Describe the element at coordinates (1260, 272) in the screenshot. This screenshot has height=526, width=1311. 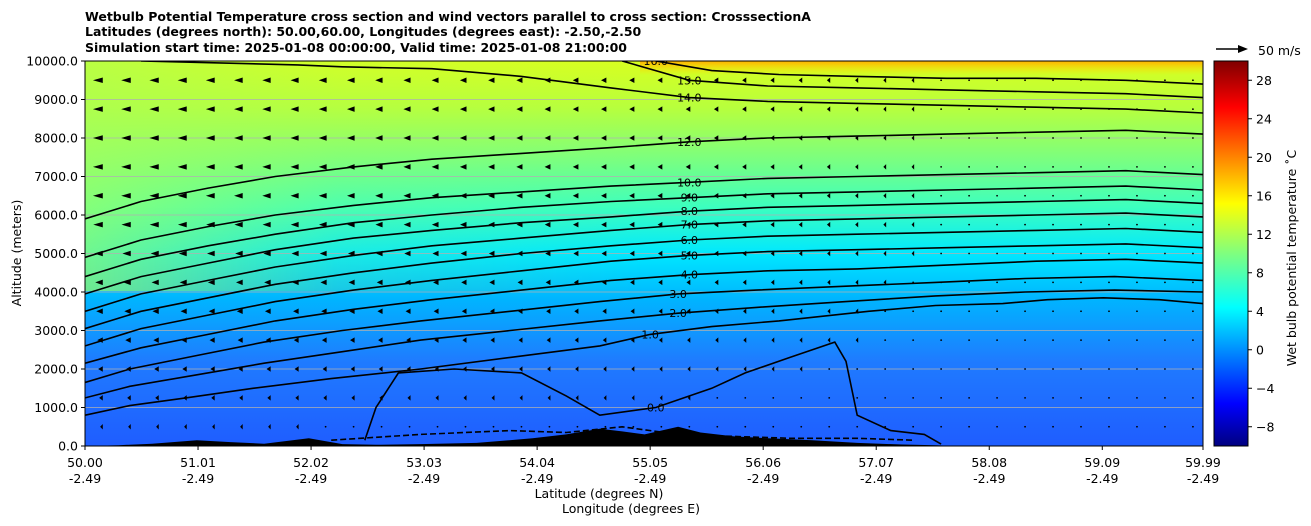
I see `colorbar-tick-label: 8` at that location.